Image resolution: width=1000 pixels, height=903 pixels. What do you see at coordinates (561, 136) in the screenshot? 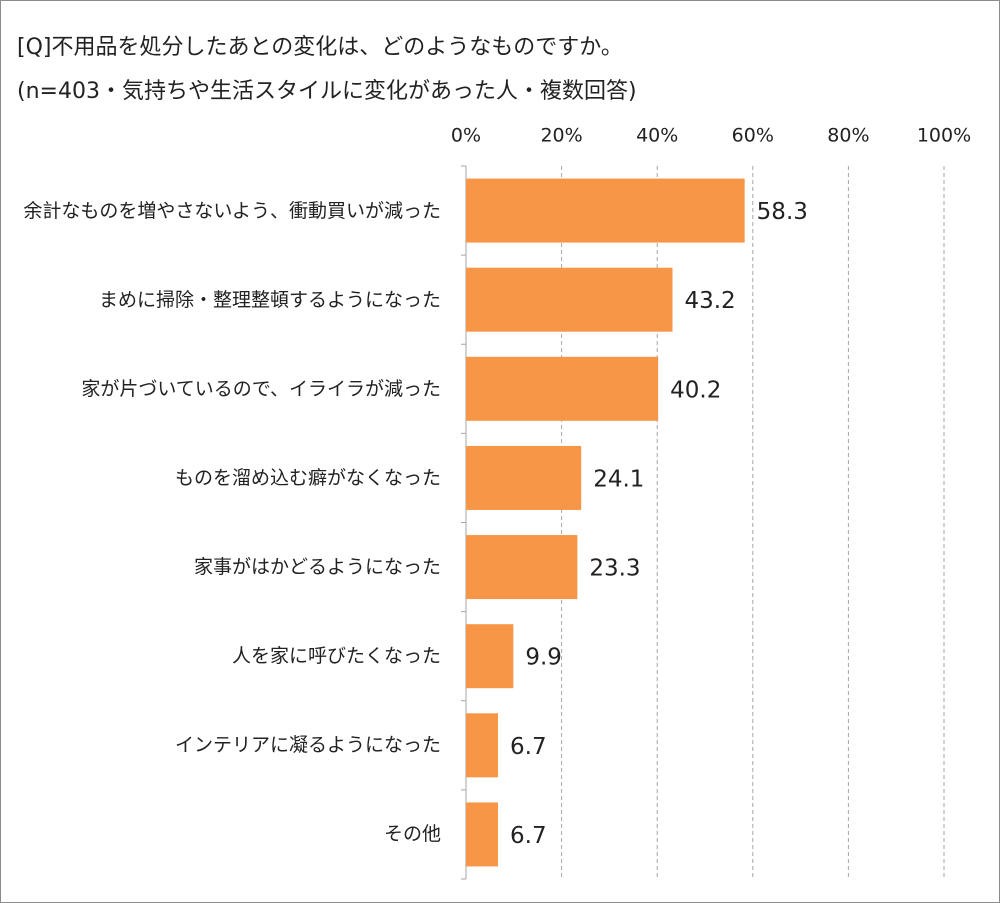
I see `x-tick-label: 20%` at bounding box center [561, 136].